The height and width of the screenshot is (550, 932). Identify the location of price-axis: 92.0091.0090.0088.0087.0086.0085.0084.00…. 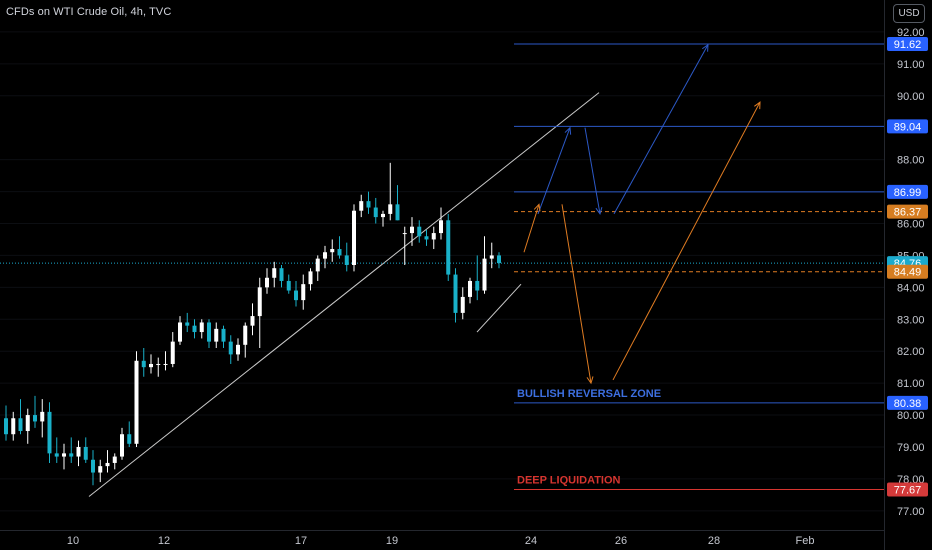
(907, 272).